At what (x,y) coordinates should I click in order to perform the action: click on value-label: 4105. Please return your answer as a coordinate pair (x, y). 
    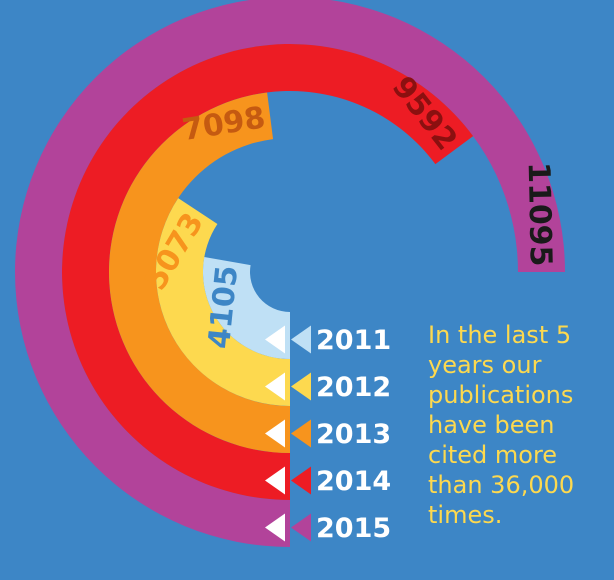
    Looking at the image, I should click on (223, 307).